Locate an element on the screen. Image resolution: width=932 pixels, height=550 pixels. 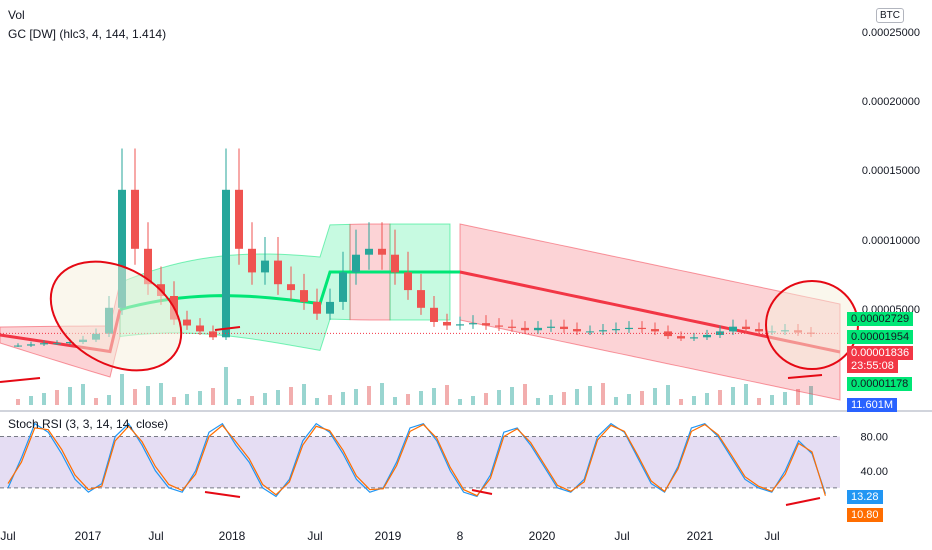
price-tag: 23:55:08 is located at coordinates (872, 366).